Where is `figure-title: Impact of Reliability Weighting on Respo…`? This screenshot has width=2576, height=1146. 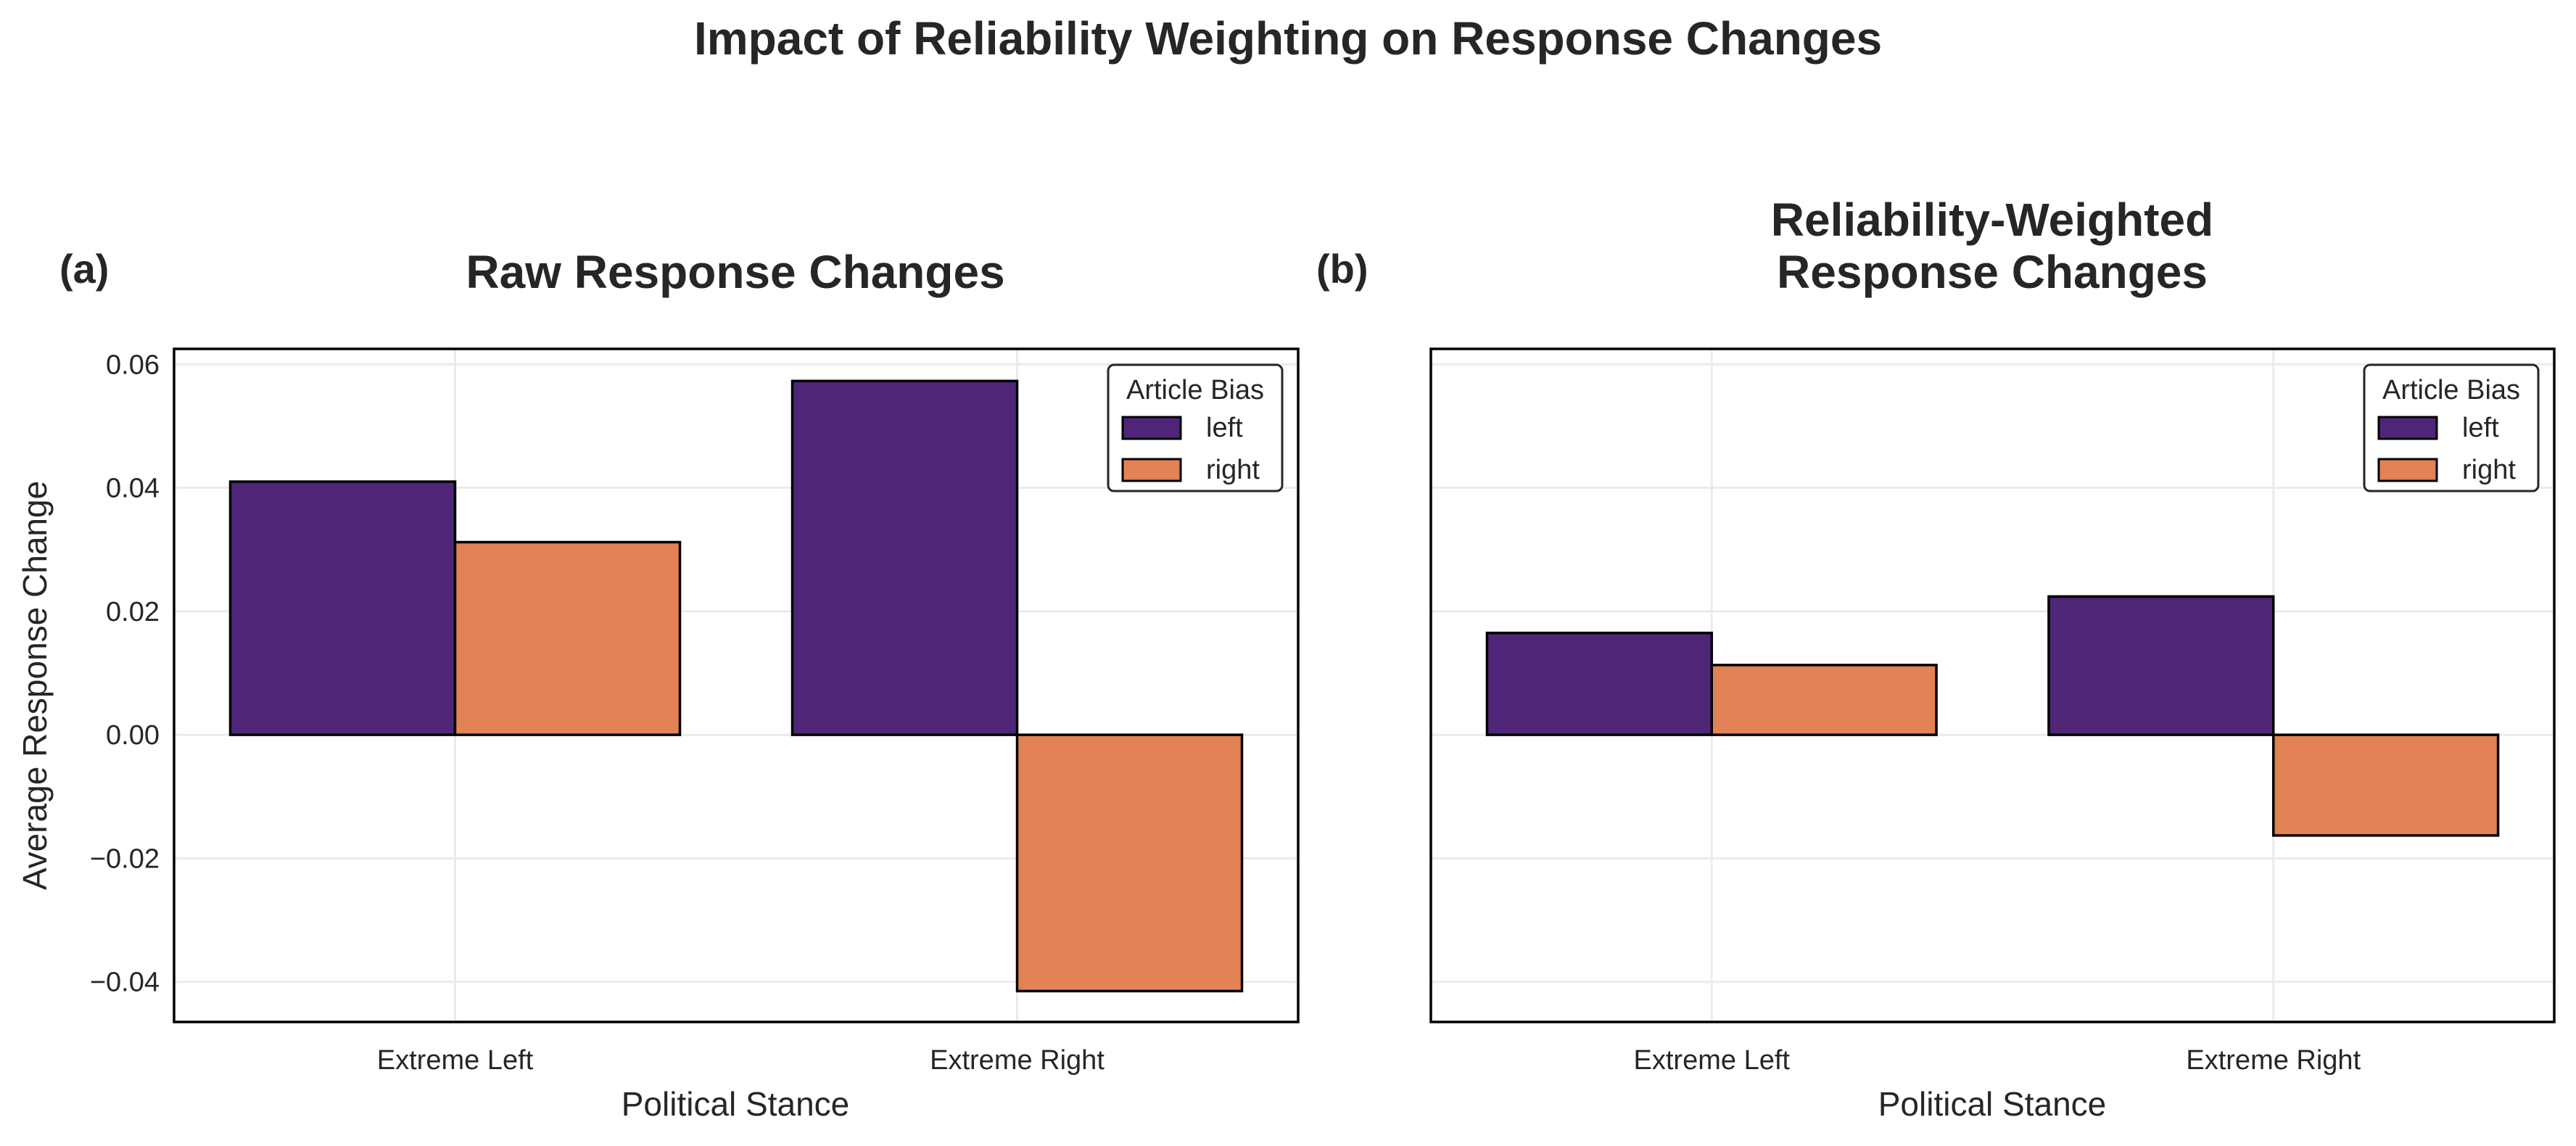
figure-title: Impact of Reliability Weighting on Respo… is located at coordinates (1288, 38).